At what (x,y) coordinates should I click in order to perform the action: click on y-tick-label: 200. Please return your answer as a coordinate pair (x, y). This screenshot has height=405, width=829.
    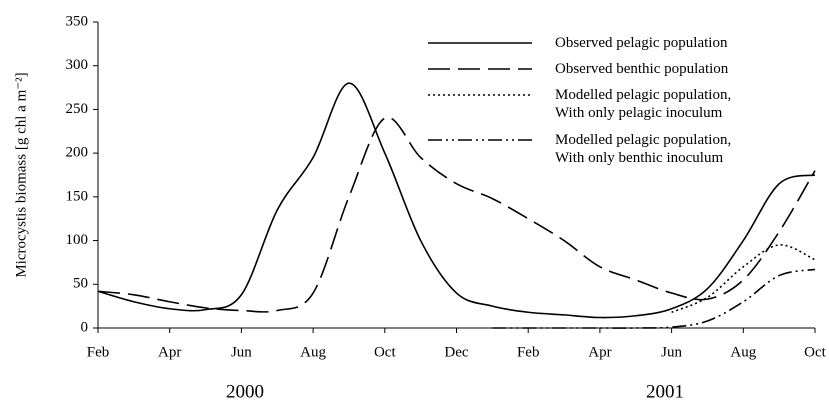
    Looking at the image, I should click on (77, 153).